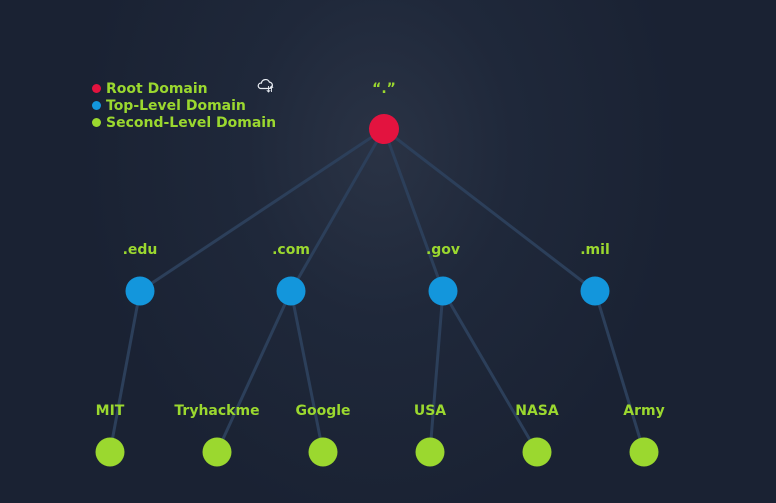 Image resolution: width=776 pixels, height=503 pixels. I want to click on legend-label-root: Root Domain, so click(157, 88).